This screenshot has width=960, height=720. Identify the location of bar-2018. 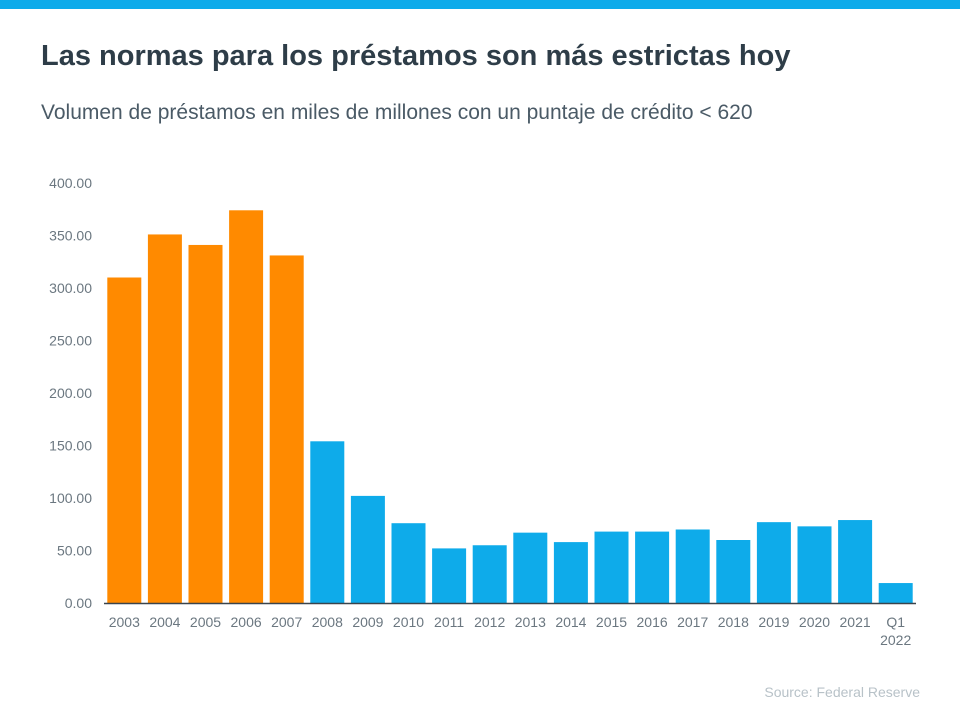
(733, 571).